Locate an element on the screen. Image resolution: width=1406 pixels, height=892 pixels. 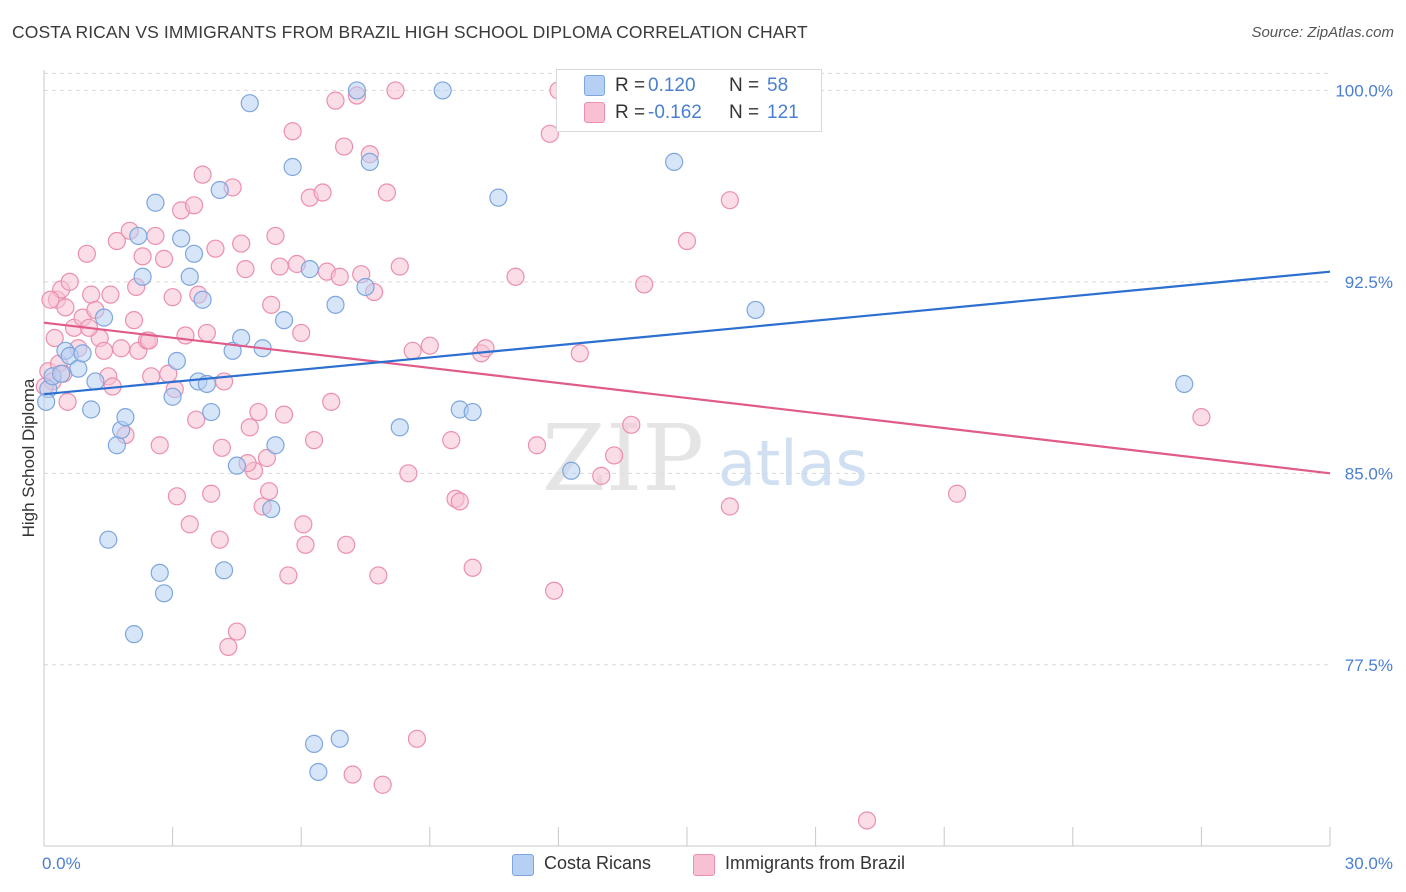
legend-label-brazil: Immigrants from Brazil is located at coordinates (815, 863).